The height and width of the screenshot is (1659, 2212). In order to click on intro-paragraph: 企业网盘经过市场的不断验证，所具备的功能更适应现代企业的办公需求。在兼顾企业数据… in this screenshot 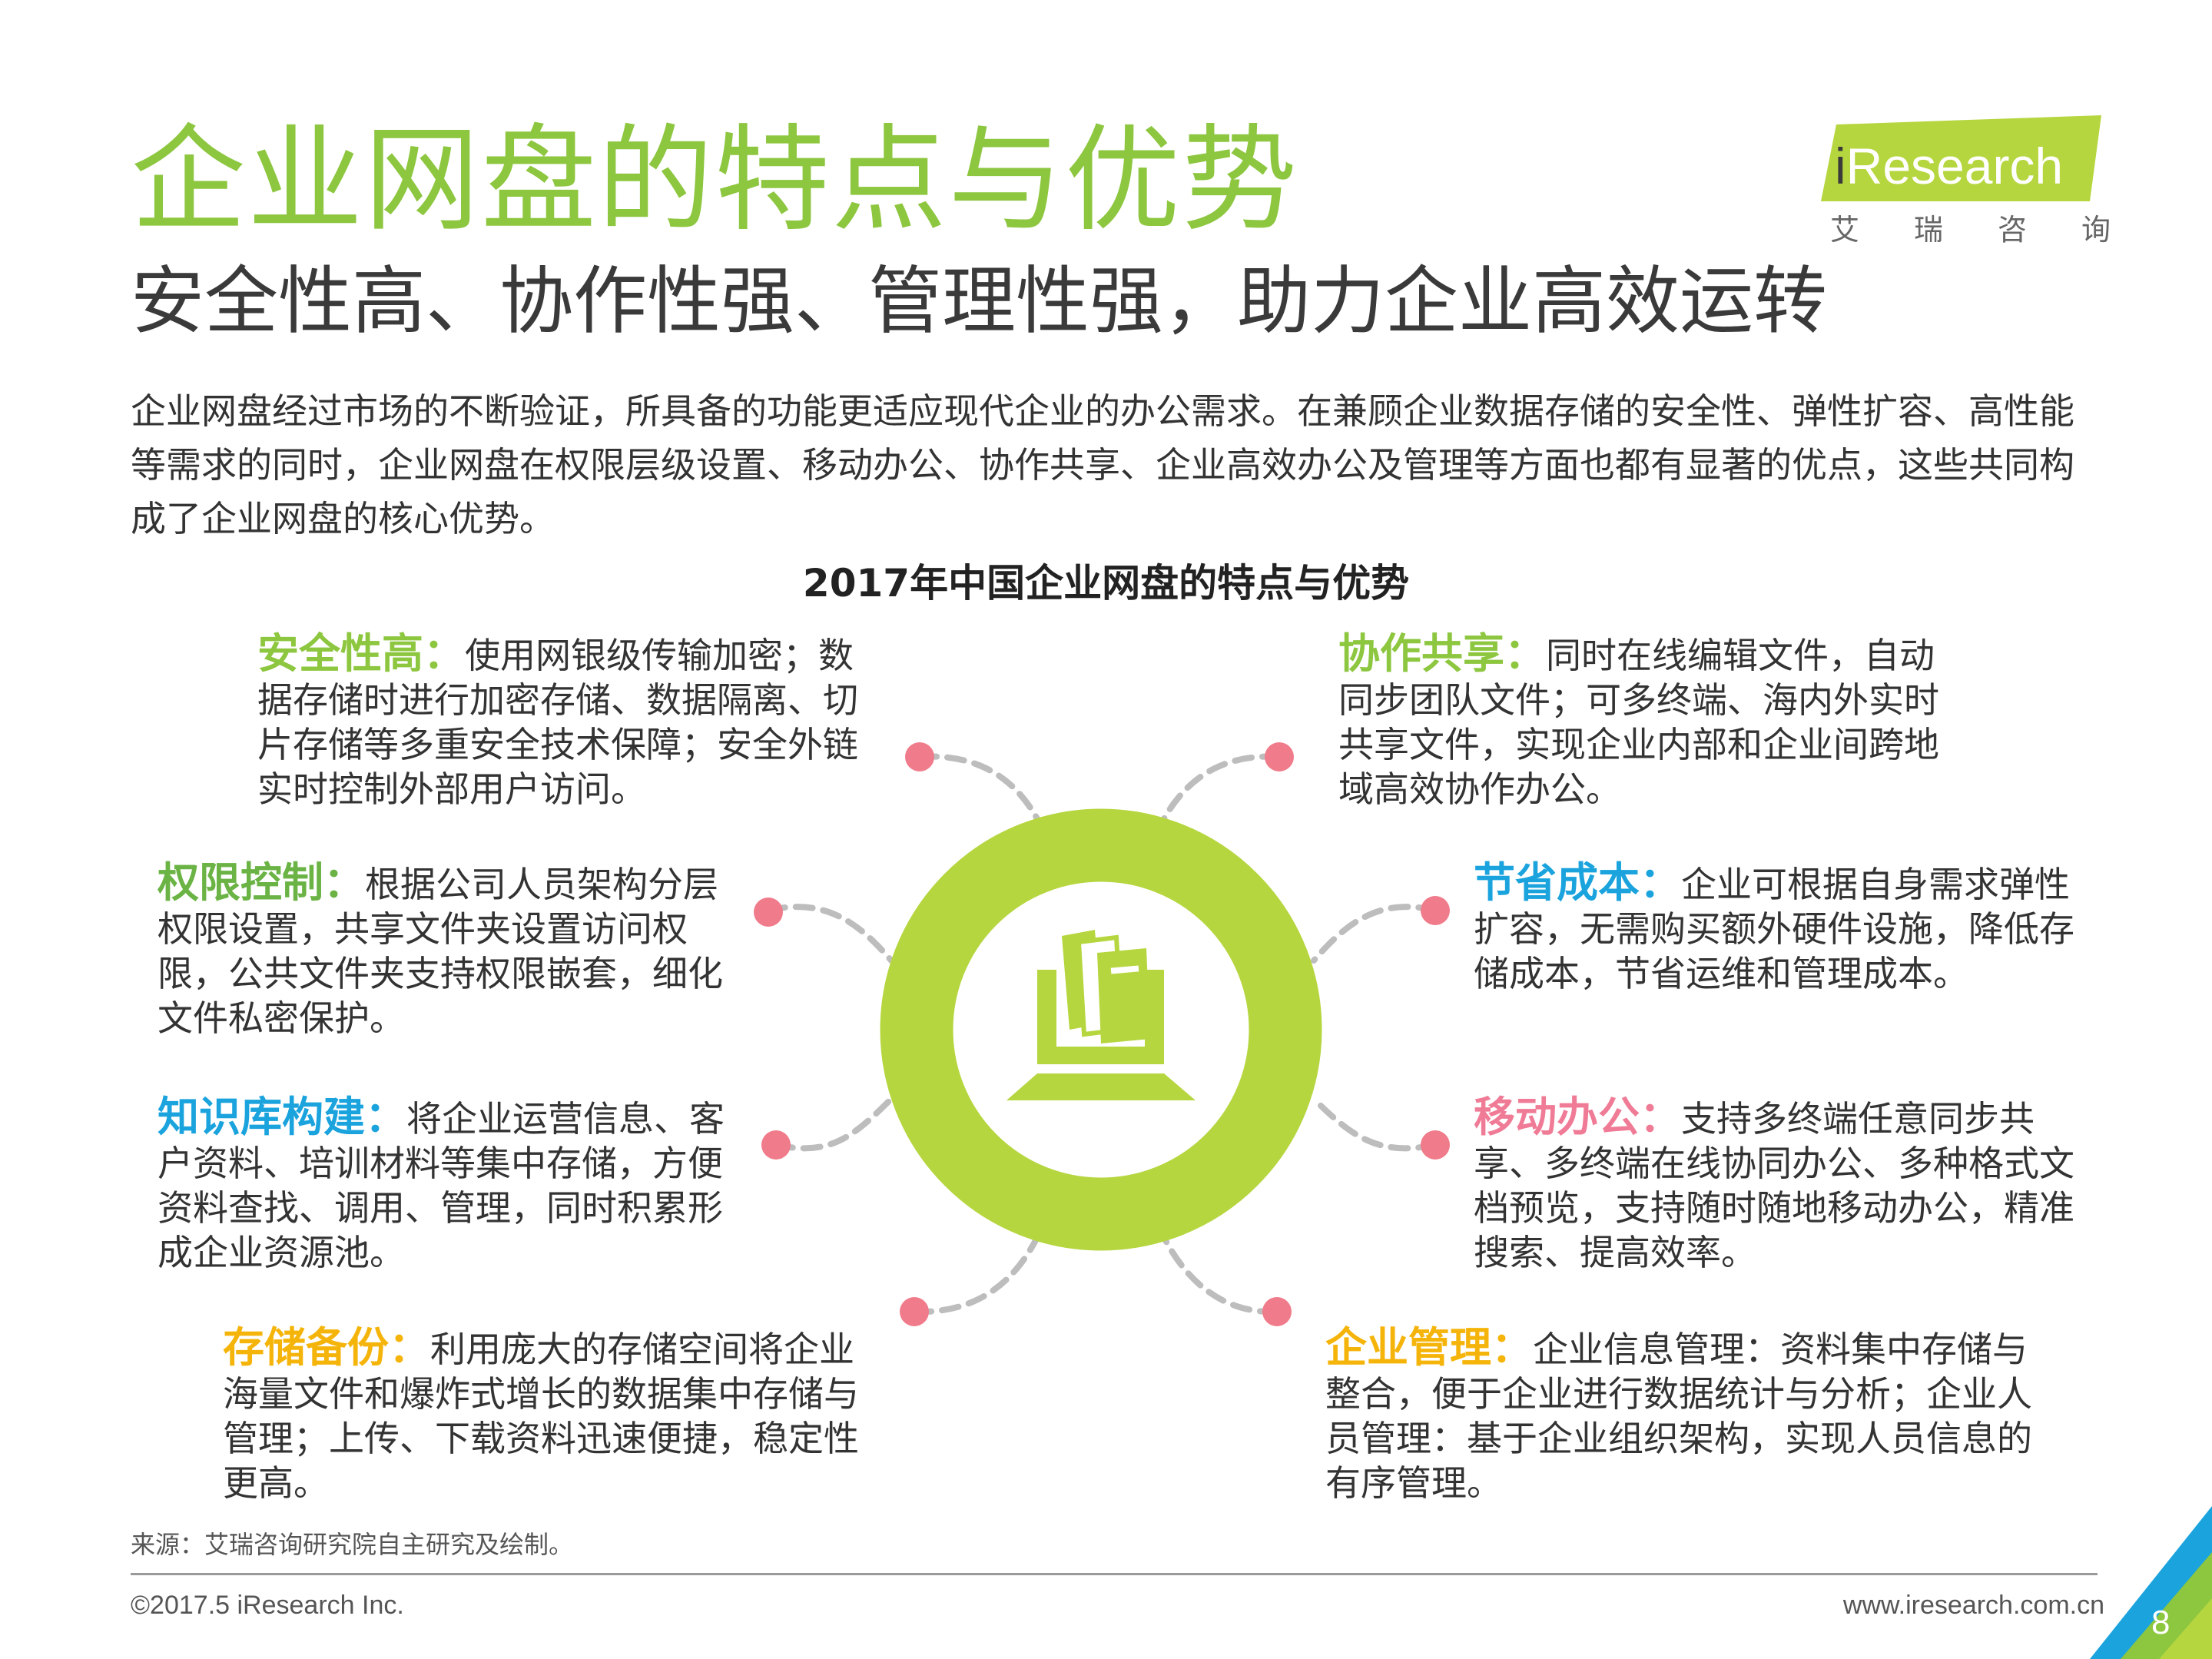, I will do `click(1102, 464)`.